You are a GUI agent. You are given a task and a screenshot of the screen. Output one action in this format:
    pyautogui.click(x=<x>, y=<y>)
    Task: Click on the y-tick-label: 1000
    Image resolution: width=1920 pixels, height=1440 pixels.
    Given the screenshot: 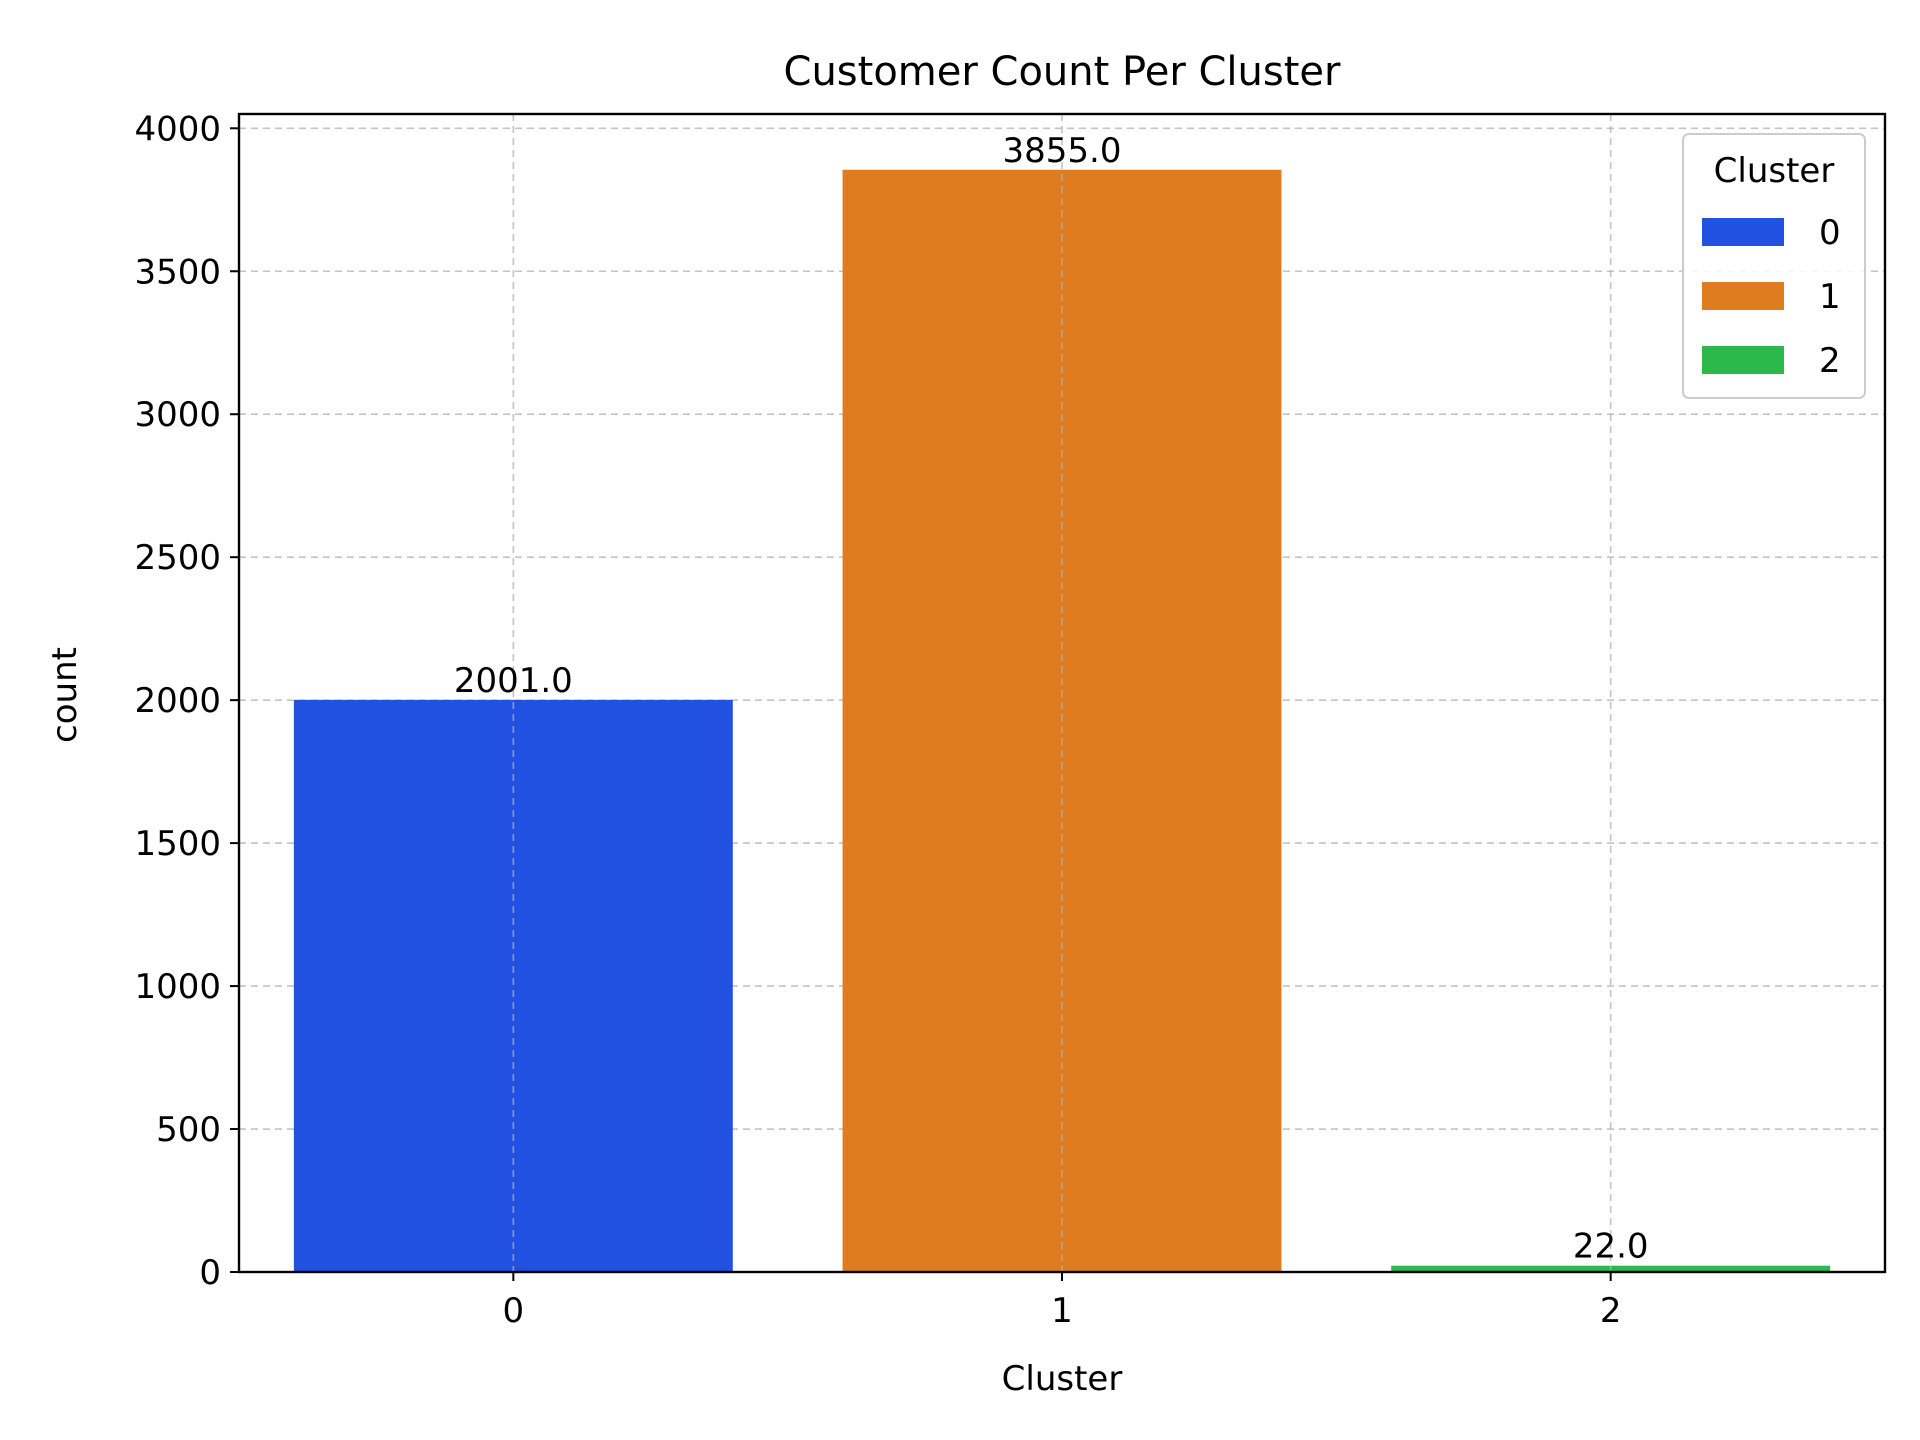 What is the action you would take?
    pyautogui.click(x=177, y=987)
    